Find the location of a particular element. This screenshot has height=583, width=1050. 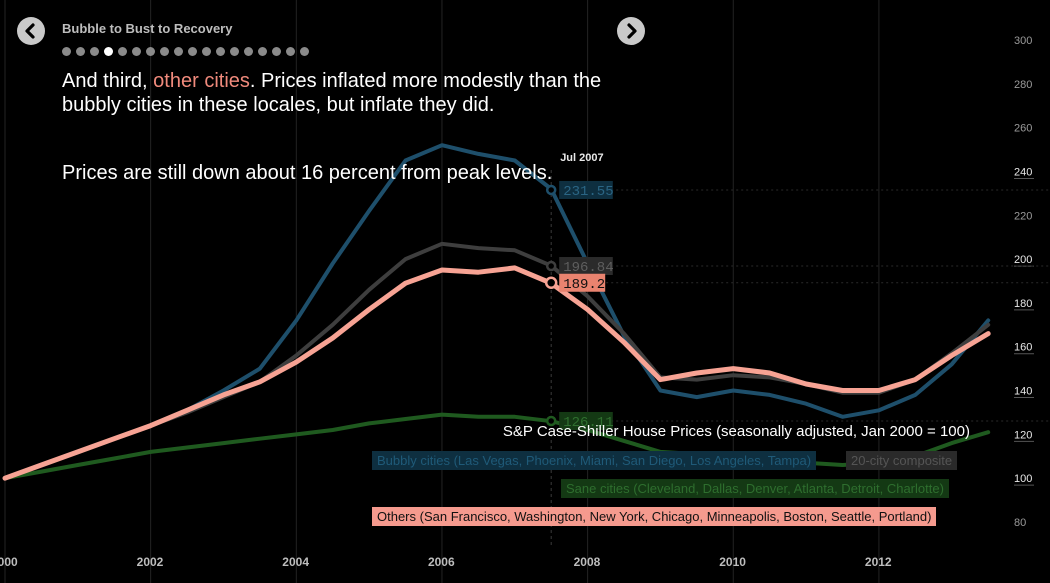

y-tick-label: 280 is located at coordinates (1023, 85).